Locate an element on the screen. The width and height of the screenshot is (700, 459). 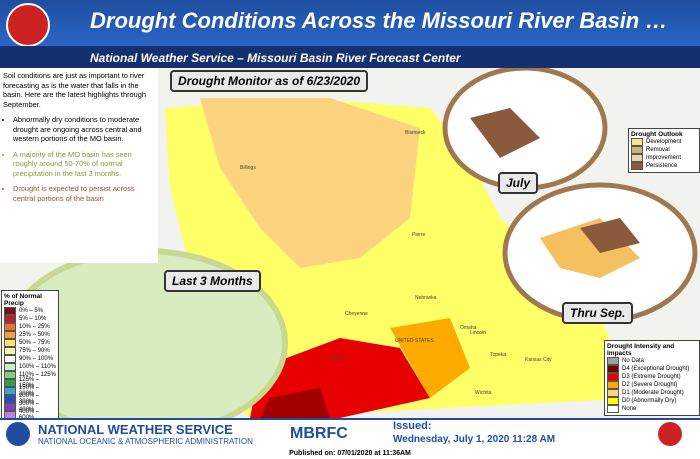
nws-logo-small is located at coordinates (670, 434).